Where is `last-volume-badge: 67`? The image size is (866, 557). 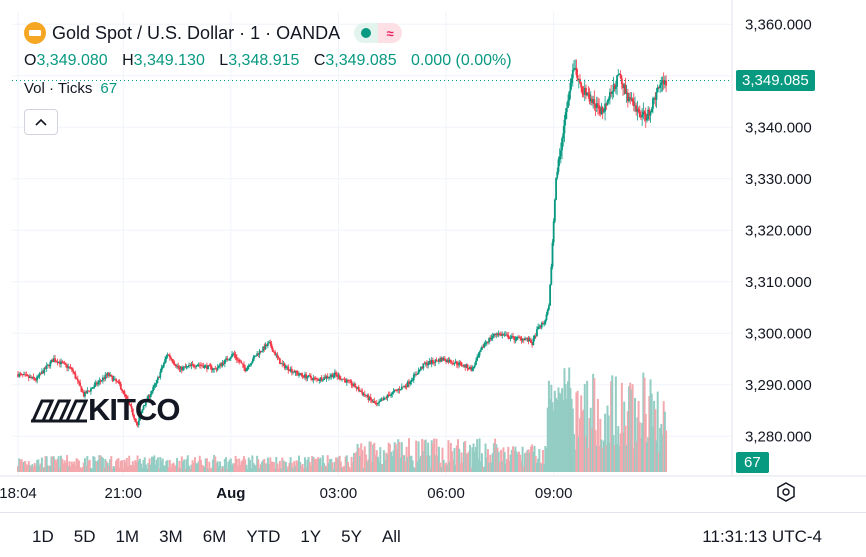 last-volume-badge: 67 is located at coordinates (752, 462).